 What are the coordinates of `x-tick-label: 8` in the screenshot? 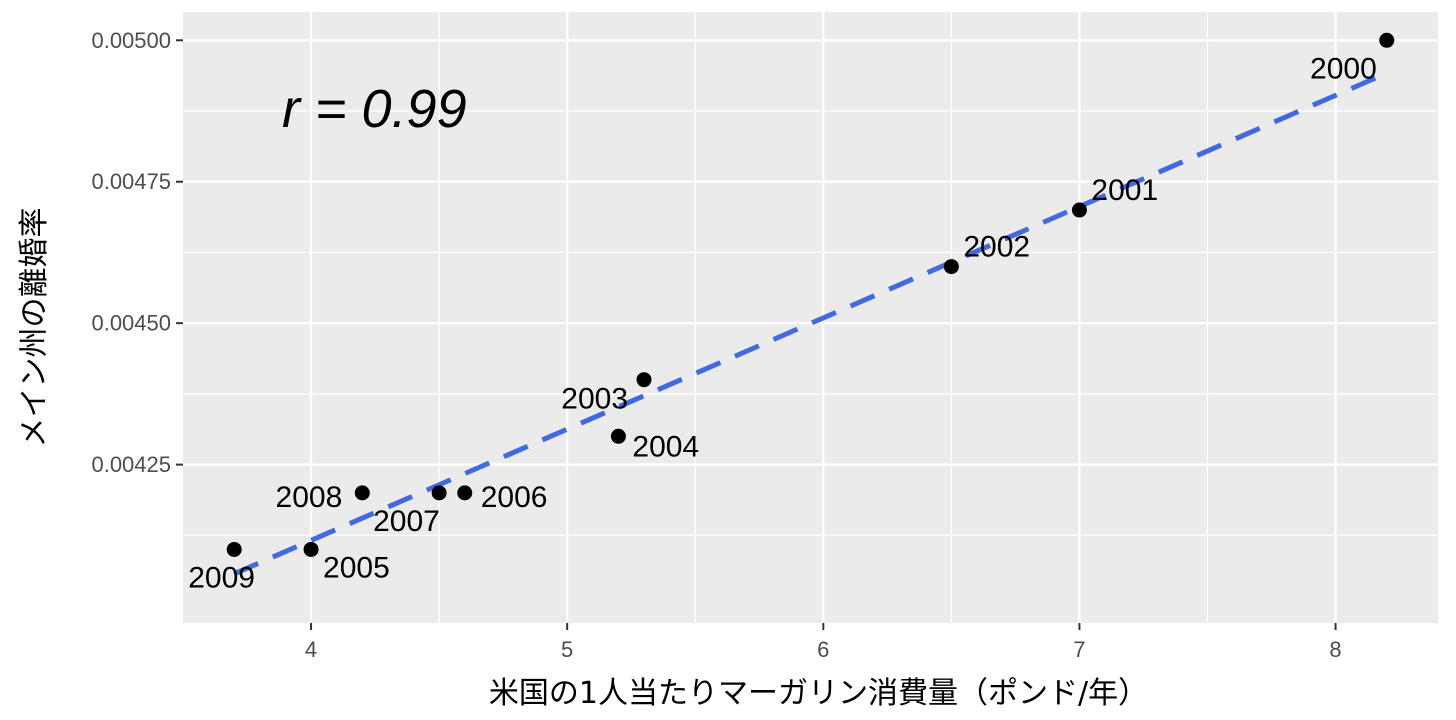 It's located at (1335, 649).